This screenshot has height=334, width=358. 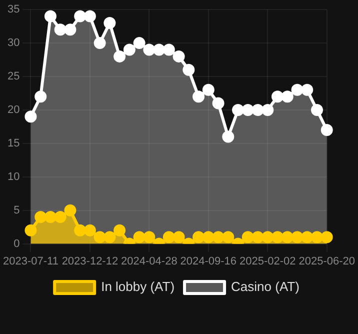 What do you see at coordinates (138, 286) in the screenshot?
I see `legend-label: In lobby (AT)` at bounding box center [138, 286].